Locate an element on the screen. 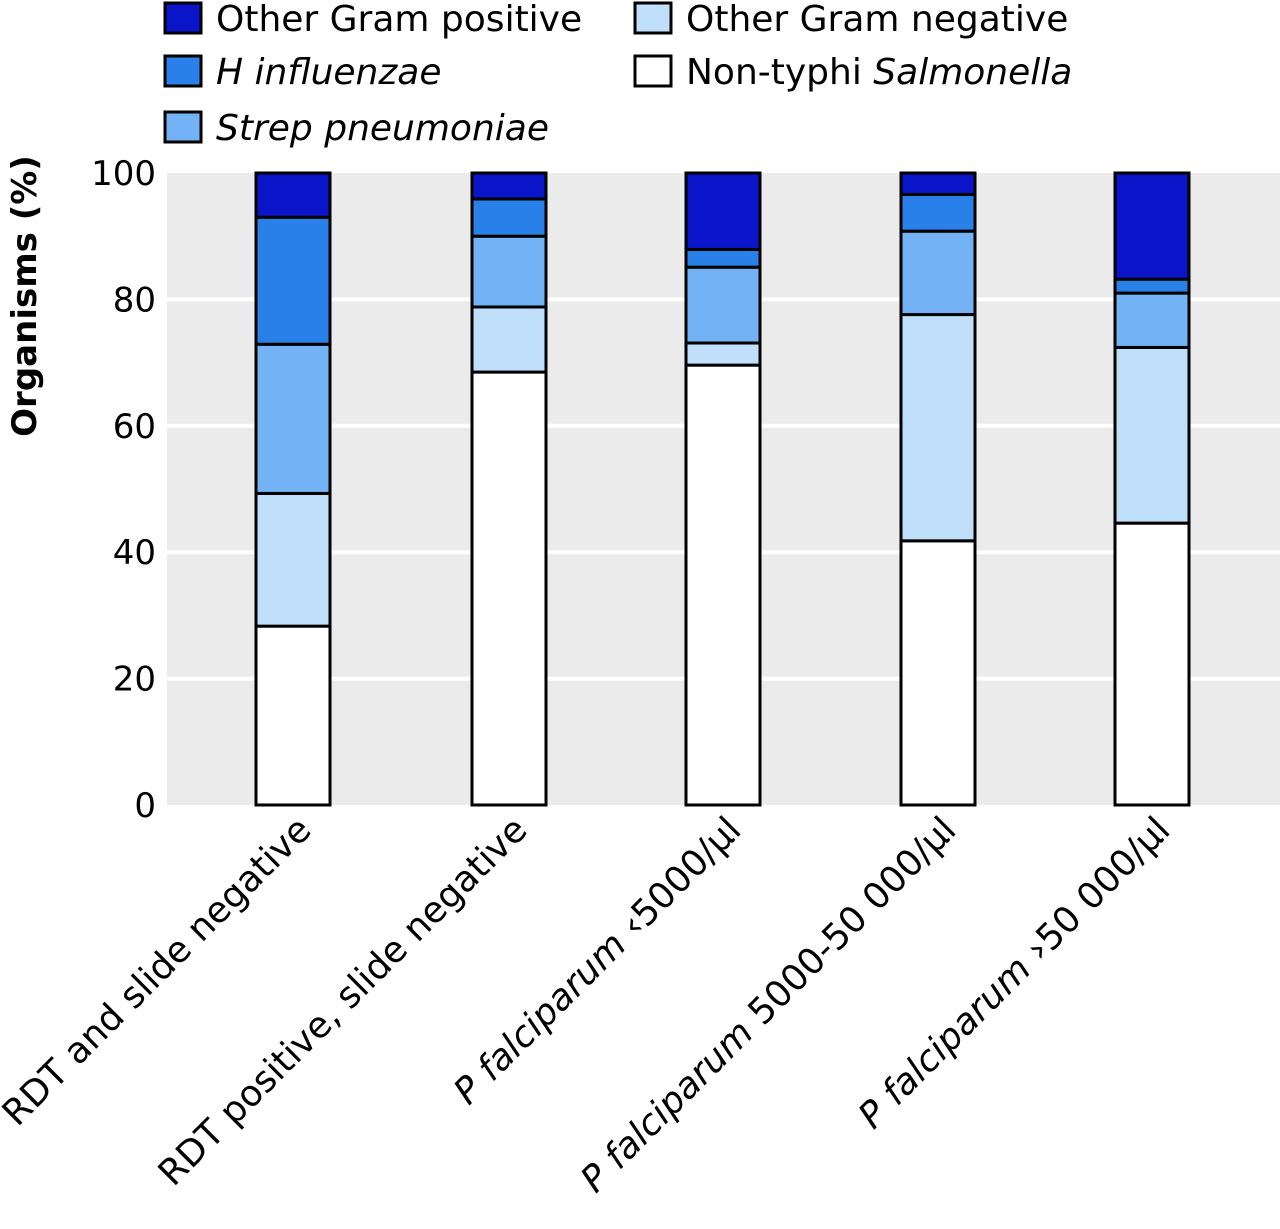  legend-label: Non-typhi Salmonella is located at coordinates (879, 72).